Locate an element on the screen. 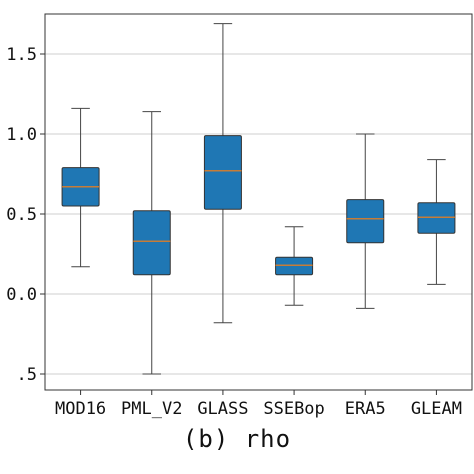 The image size is (474, 474). y-tick-label: 1.5 is located at coordinates (21, 55).